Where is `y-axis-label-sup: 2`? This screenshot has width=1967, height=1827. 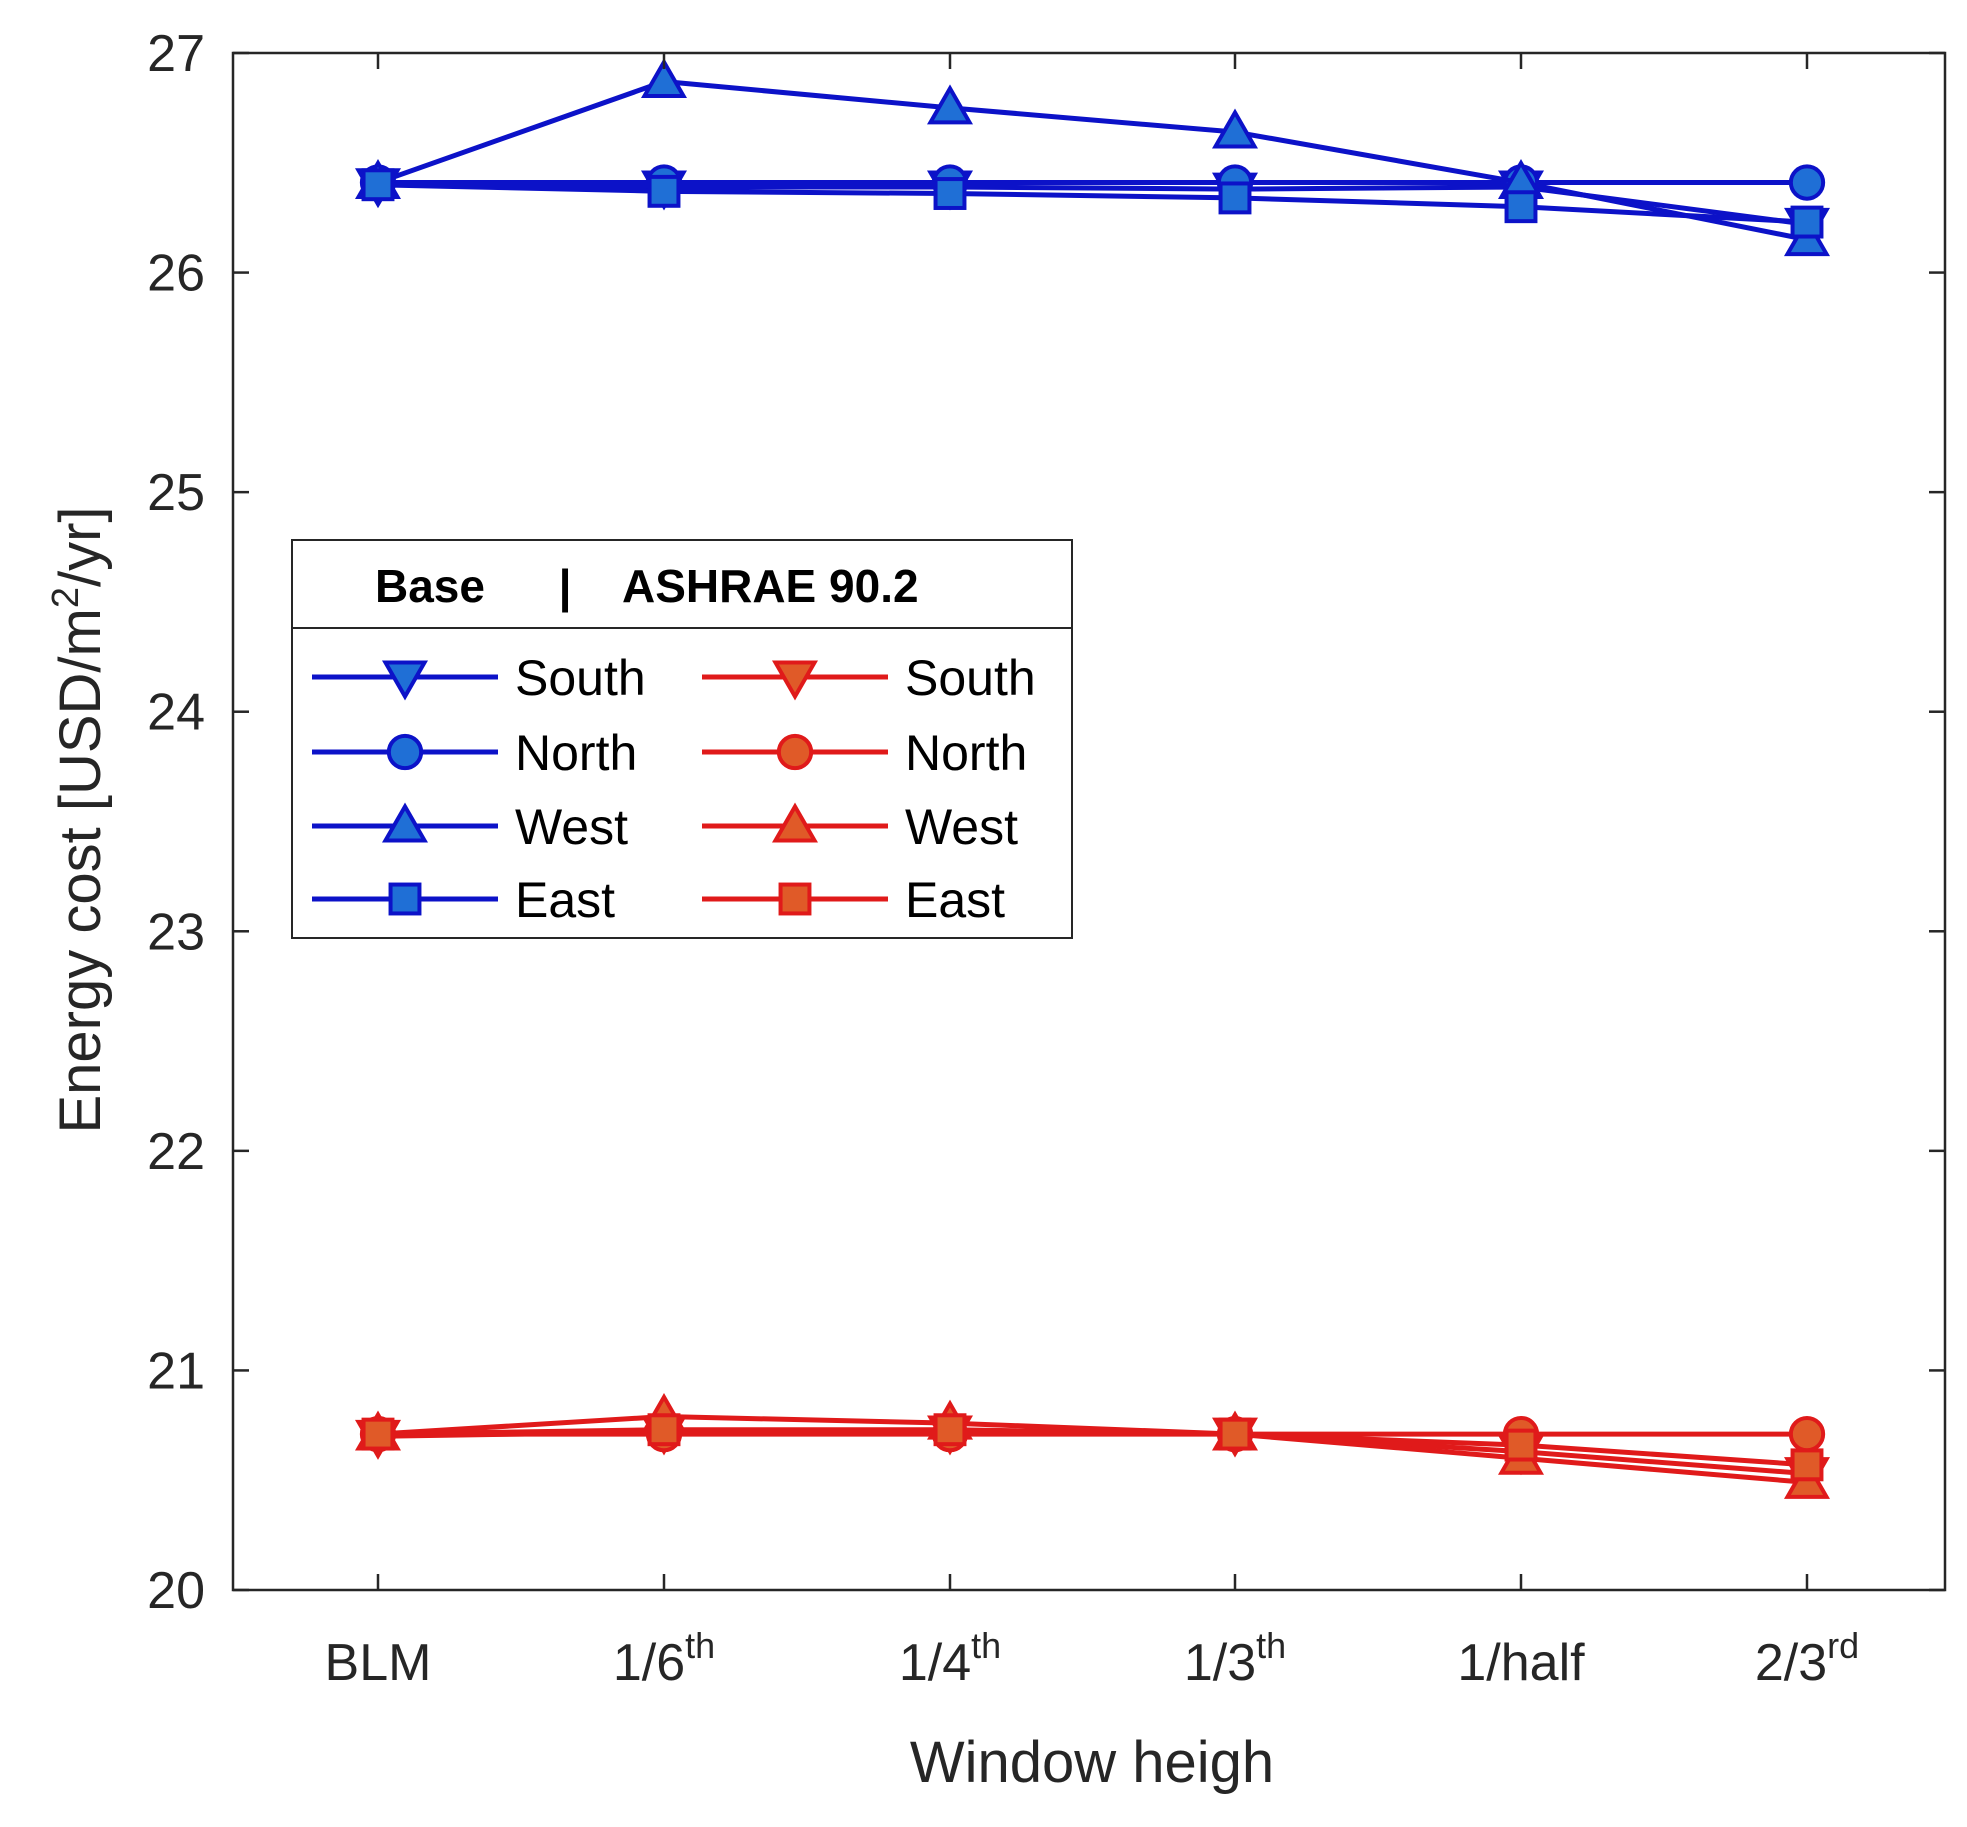 y-axis-label-sup: 2 is located at coordinates (66, 597).